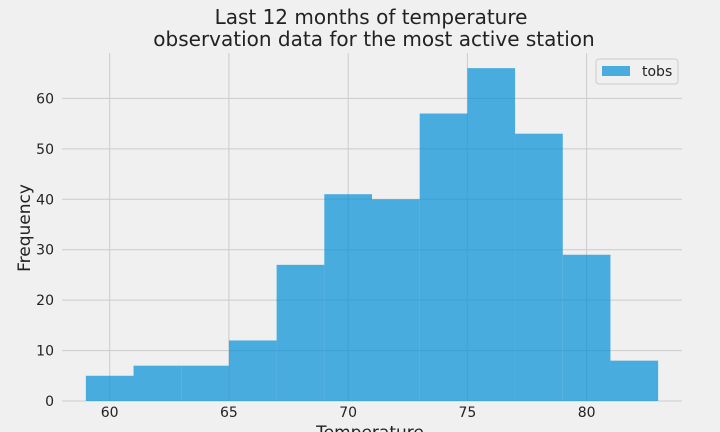 The image size is (720, 432). Describe the element at coordinates (45, 301) in the screenshot. I see `y-tick-label: 20` at that location.